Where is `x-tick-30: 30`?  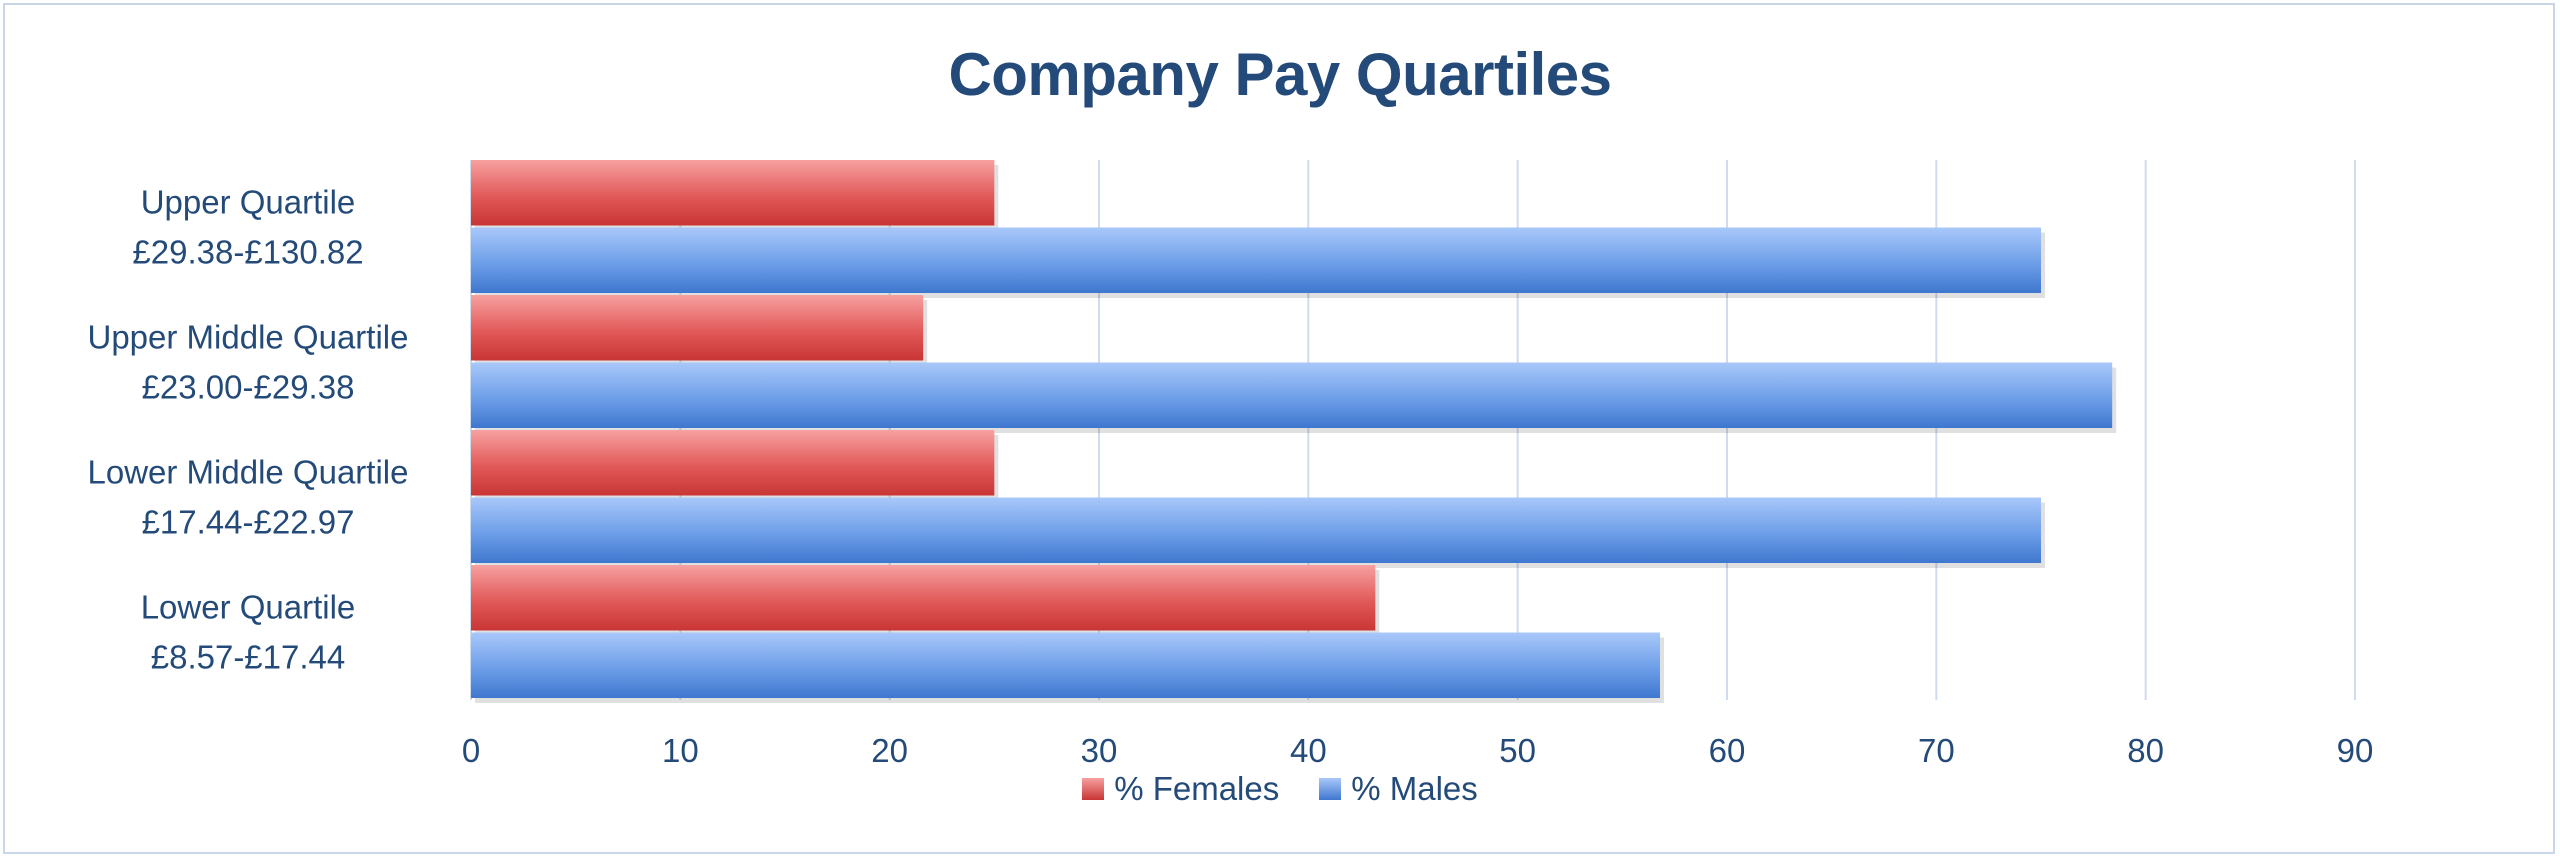
x-tick-30: 30 is located at coordinates (1099, 750).